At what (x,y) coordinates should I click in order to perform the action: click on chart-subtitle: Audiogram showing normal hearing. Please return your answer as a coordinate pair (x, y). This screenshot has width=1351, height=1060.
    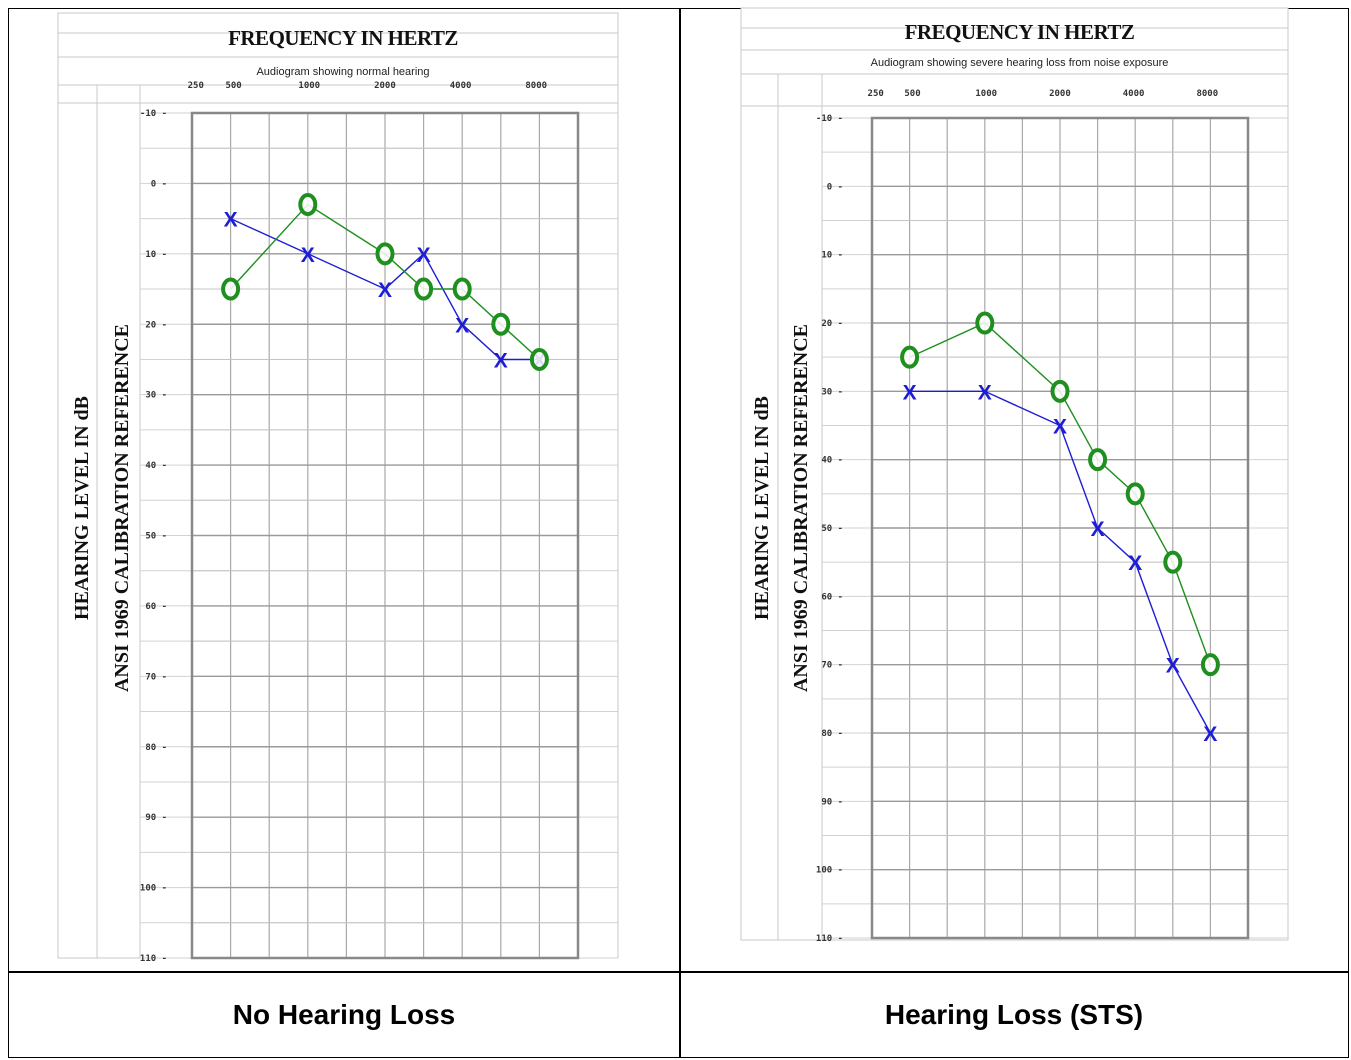
    Looking at the image, I should click on (342, 72).